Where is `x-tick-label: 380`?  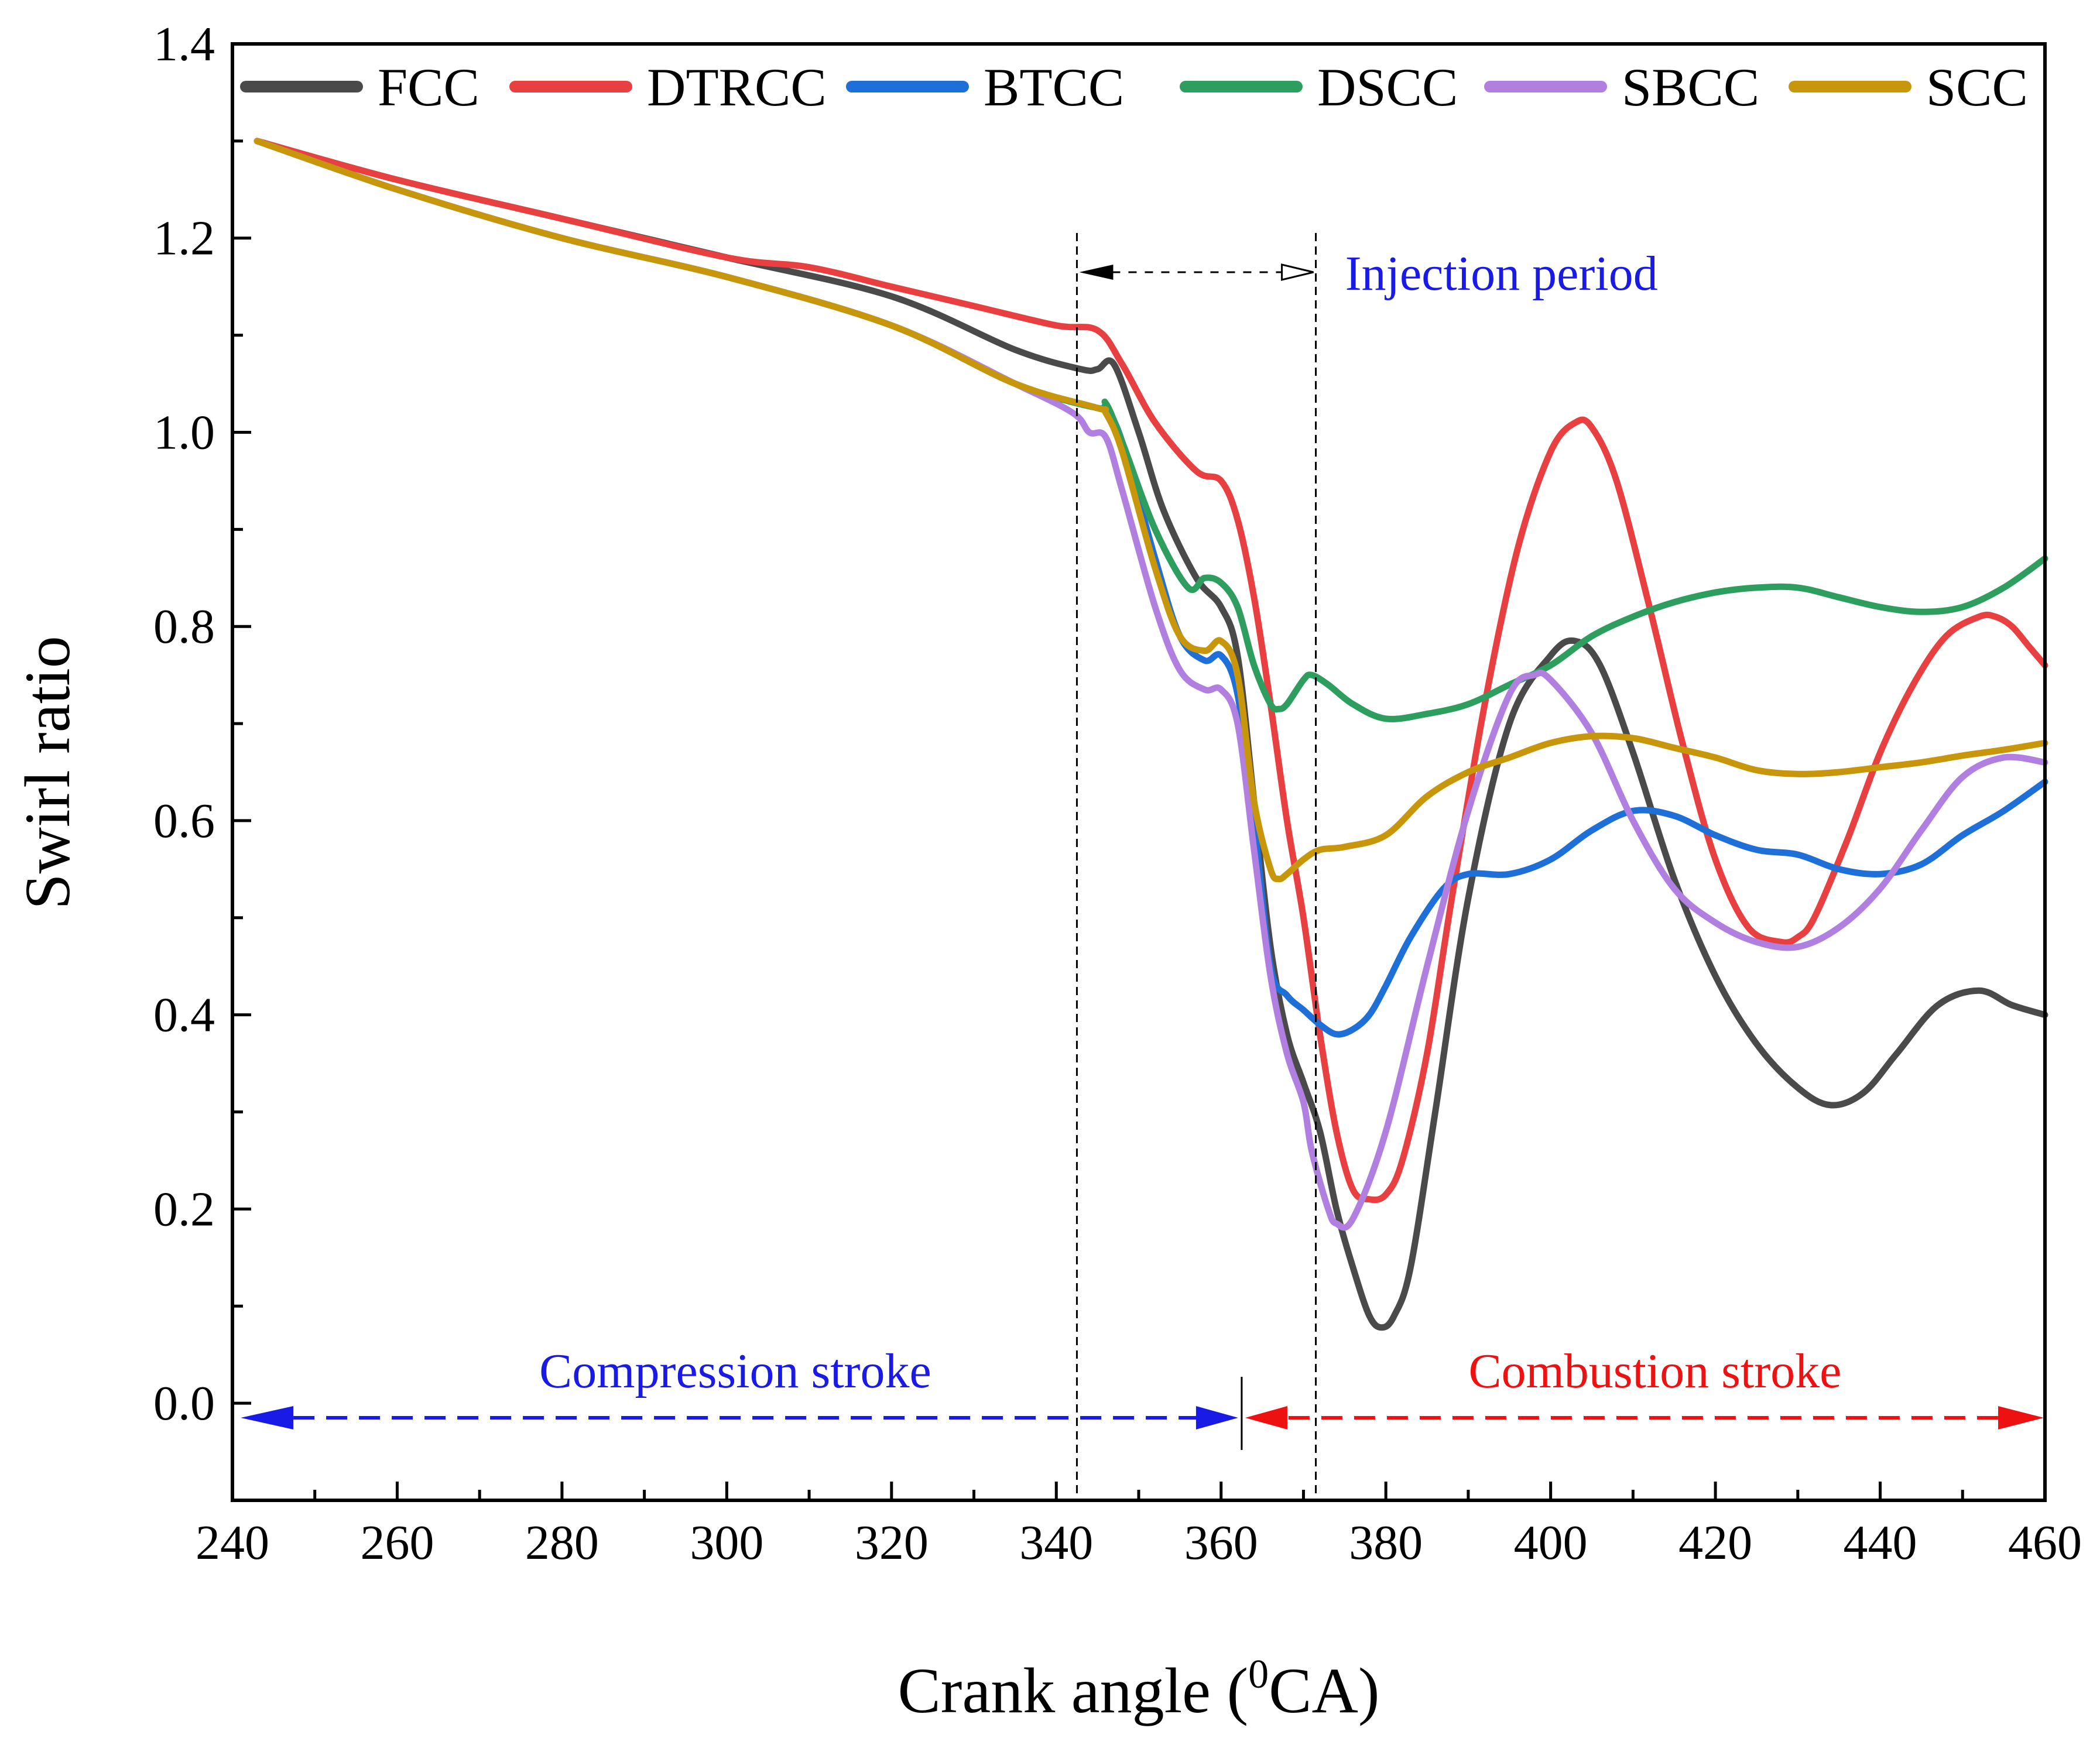
x-tick-label: 380 is located at coordinates (1386, 1543).